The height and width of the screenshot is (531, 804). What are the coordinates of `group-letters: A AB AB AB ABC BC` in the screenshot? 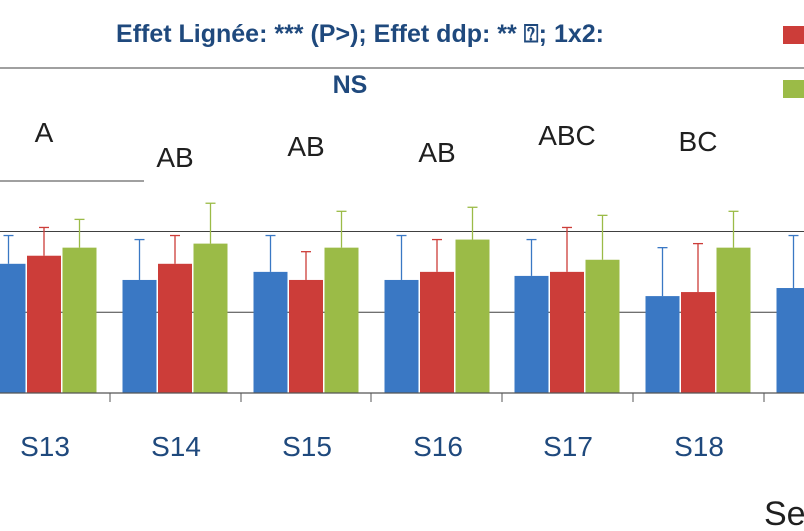 It's located at (376, 145).